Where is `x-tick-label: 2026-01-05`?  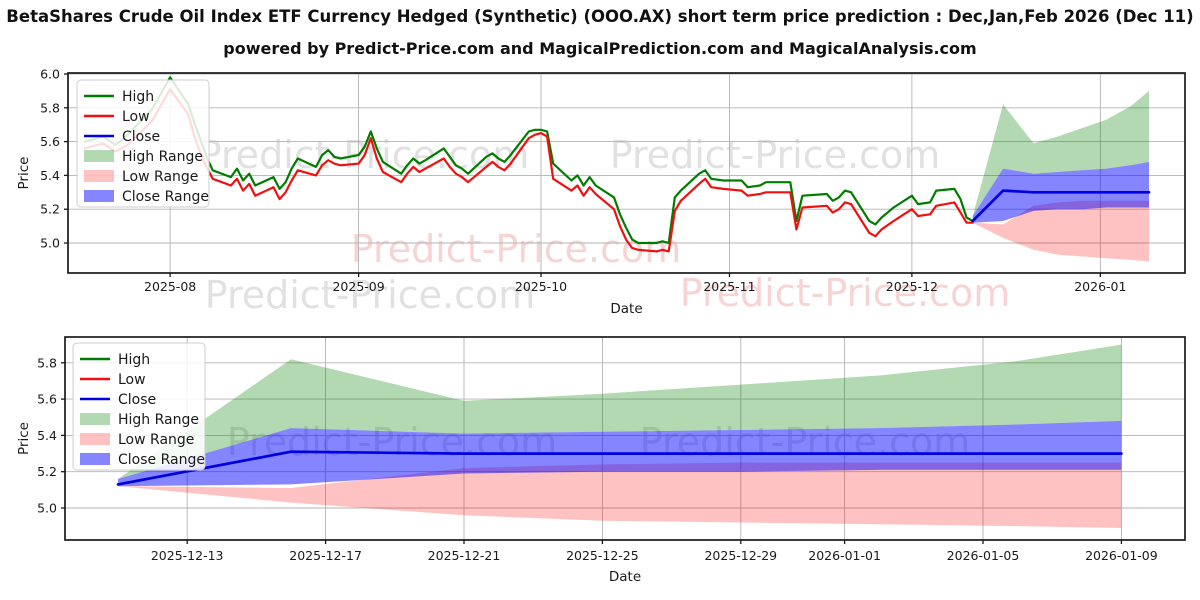 x-tick-label: 2026-01-05 is located at coordinates (983, 555).